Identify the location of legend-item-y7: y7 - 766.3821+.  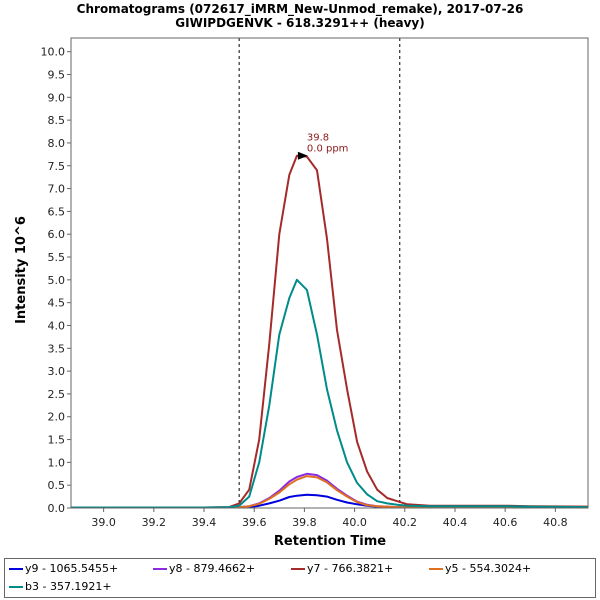
(342, 568).